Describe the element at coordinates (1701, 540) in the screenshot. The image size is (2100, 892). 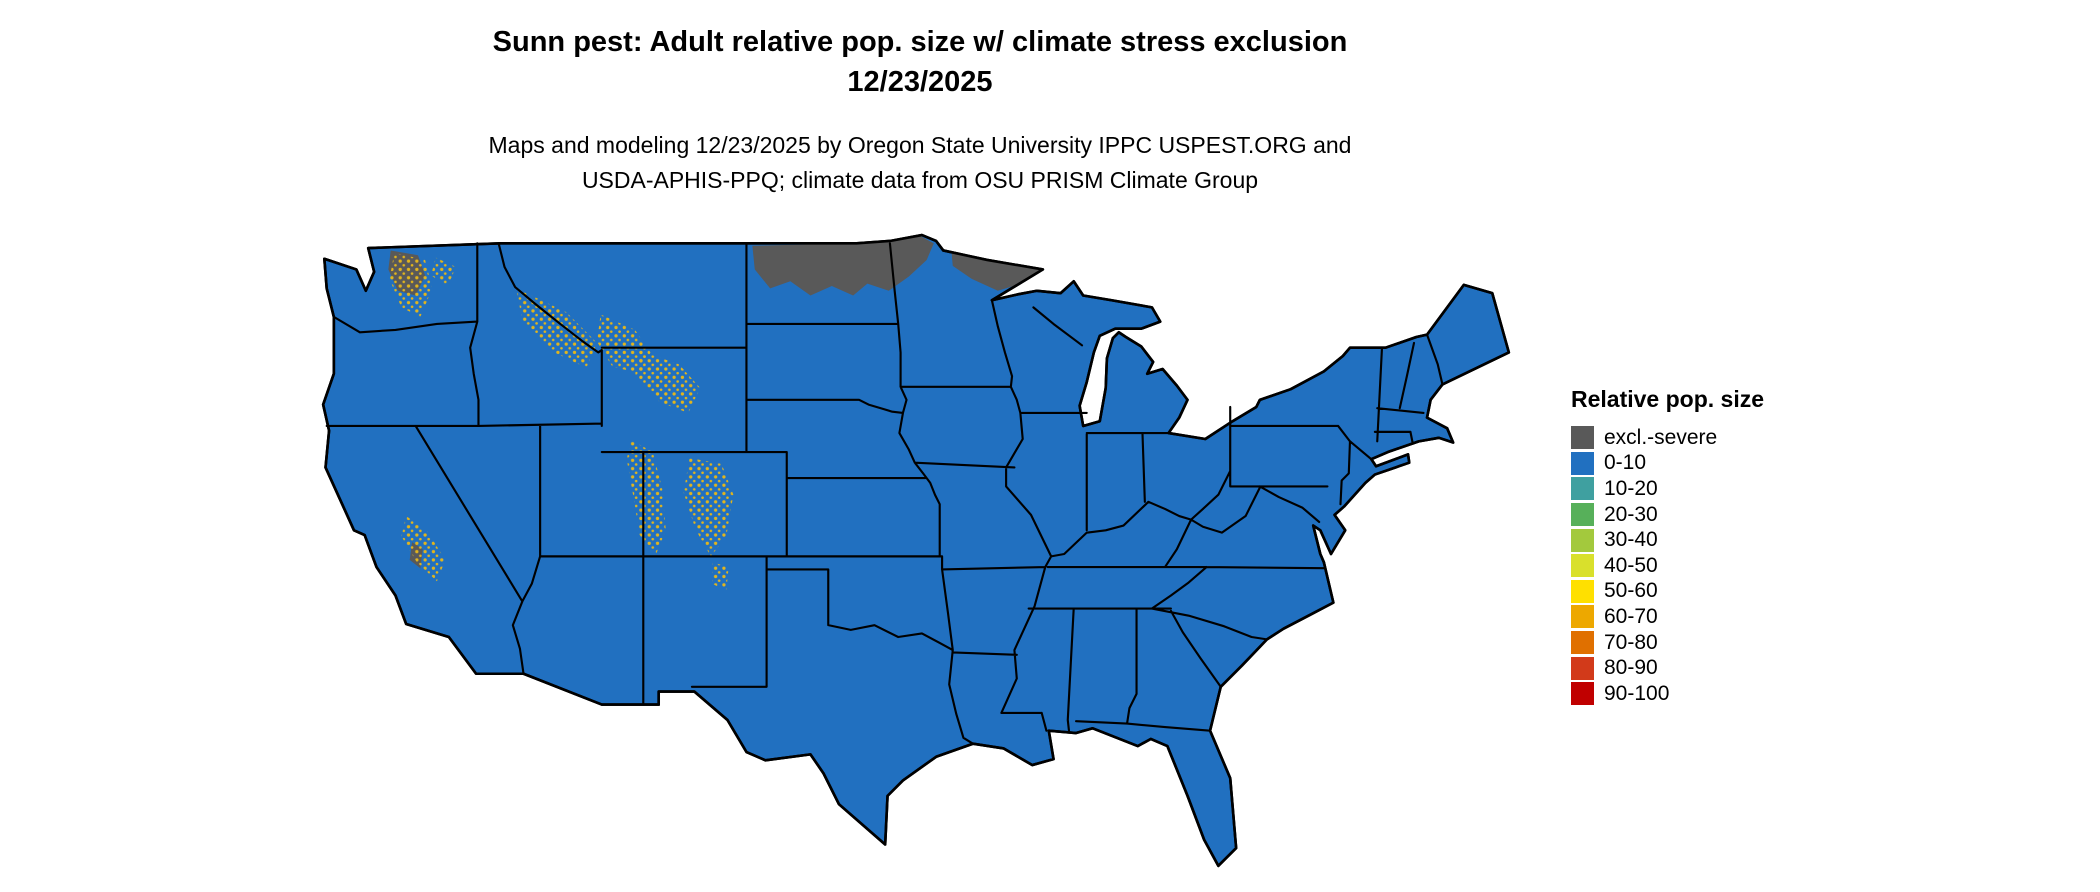
I see `legend-item: 30-40` at that location.